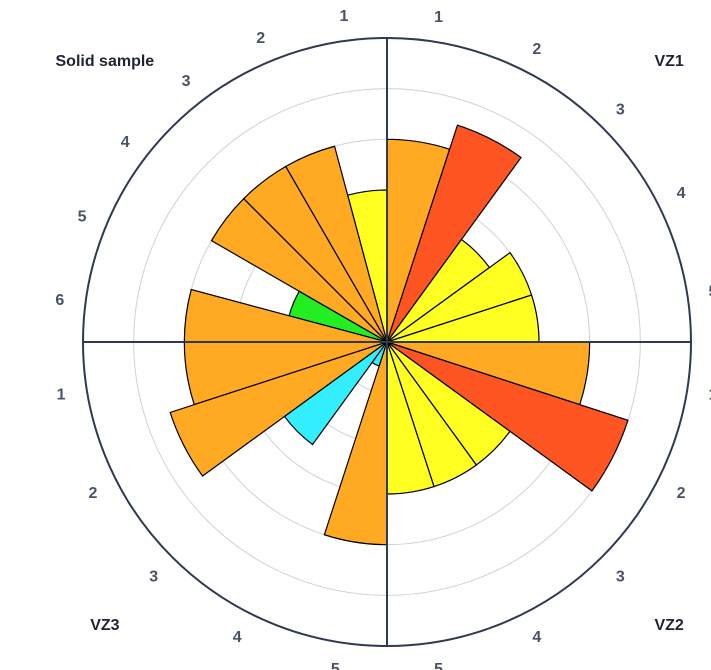 The image size is (711, 670). I want to click on tick-label-vz2-1: 1, so click(709, 395).